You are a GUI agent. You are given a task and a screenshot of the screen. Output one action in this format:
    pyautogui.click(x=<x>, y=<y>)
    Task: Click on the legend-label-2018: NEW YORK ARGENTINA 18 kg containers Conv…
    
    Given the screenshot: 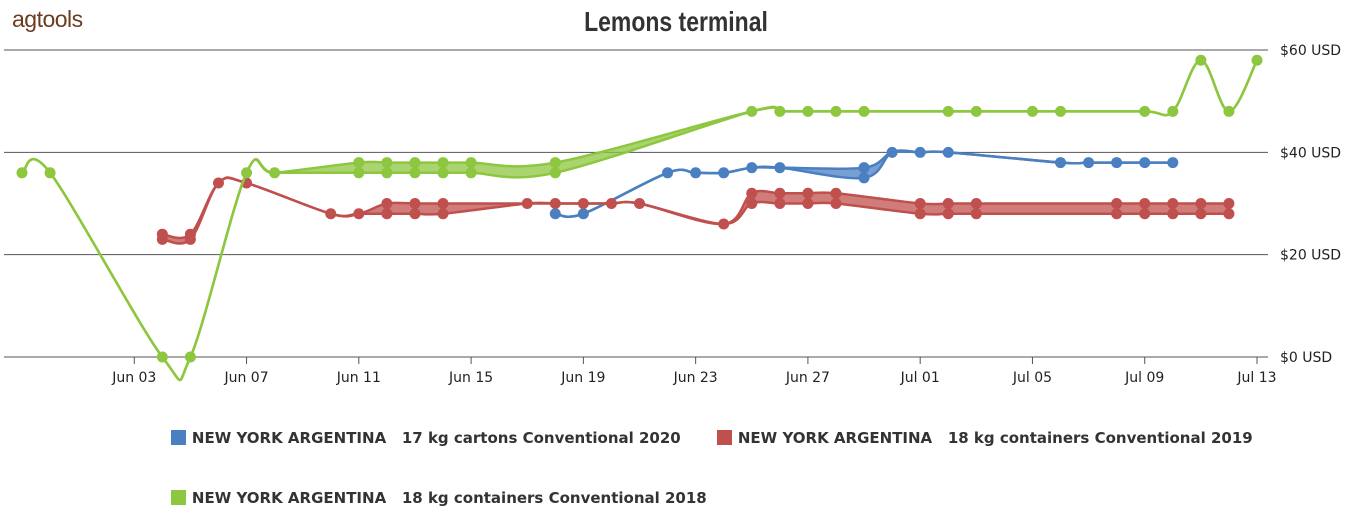 What is the action you would take?
    pyautogui.click(x=449, y=498)
    